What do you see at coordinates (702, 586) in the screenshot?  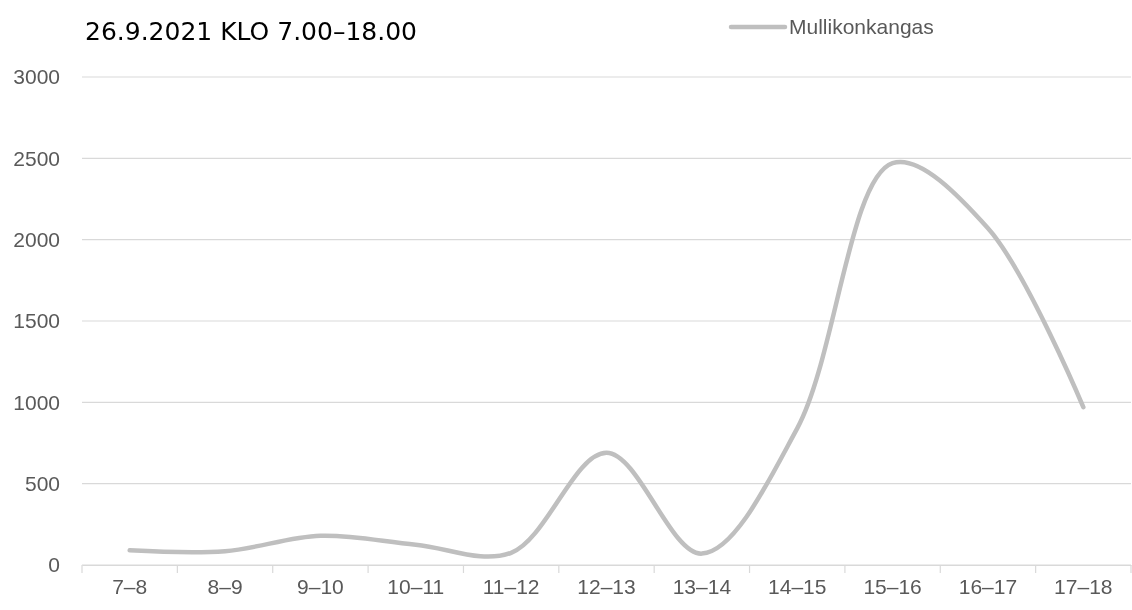 I see `x-tick-label: 13–14` at bounding box center [702, 586].